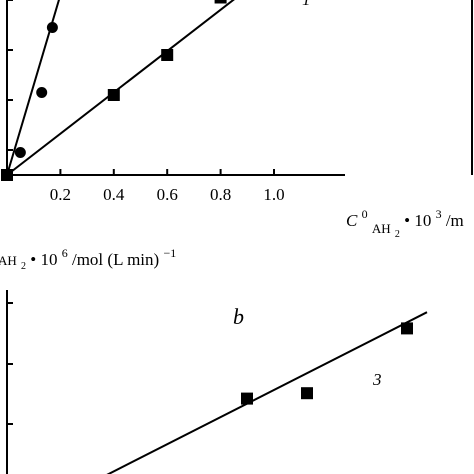 This screenshot has height=474, width=474. I want to click on panel-a-x-label-rest2: /m, so click(455, 220).